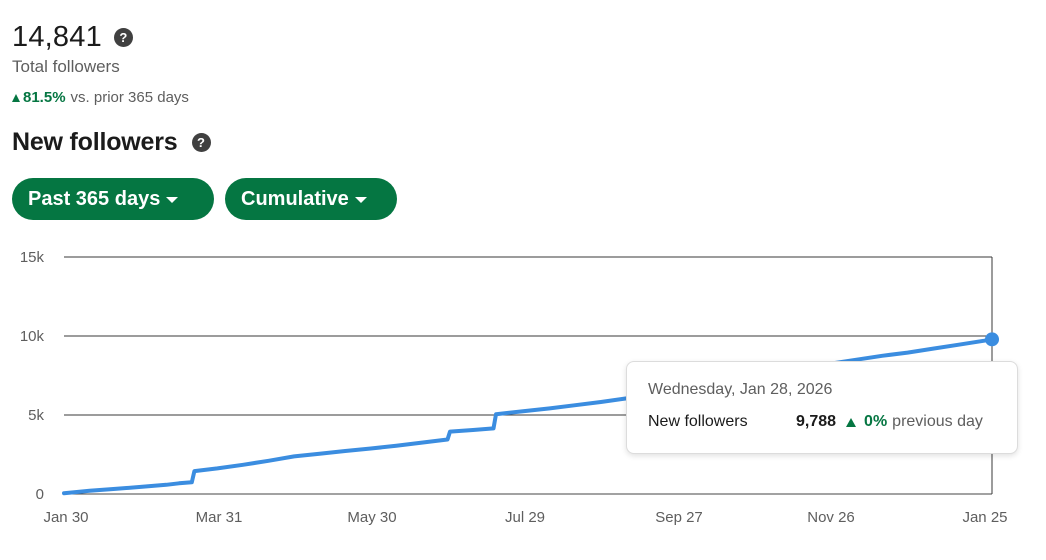 This screenshot has width=1046, height=560. Describe the element at coordinates (44, 97) in the screenshot. I see `change-percent: 81.5%` at that location.